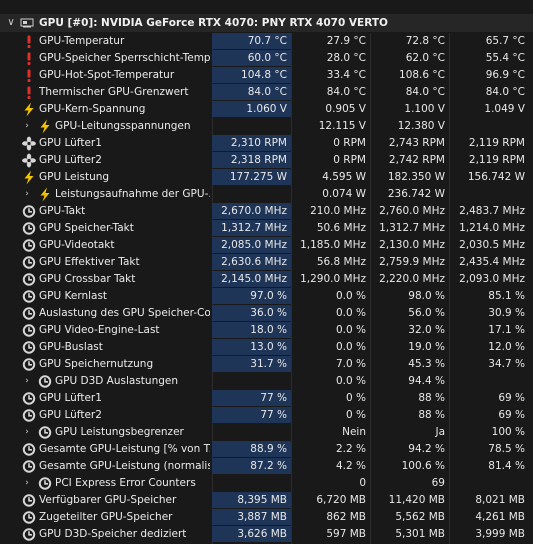  I want to click on max-value: 236.742 W, so click(416, 194).